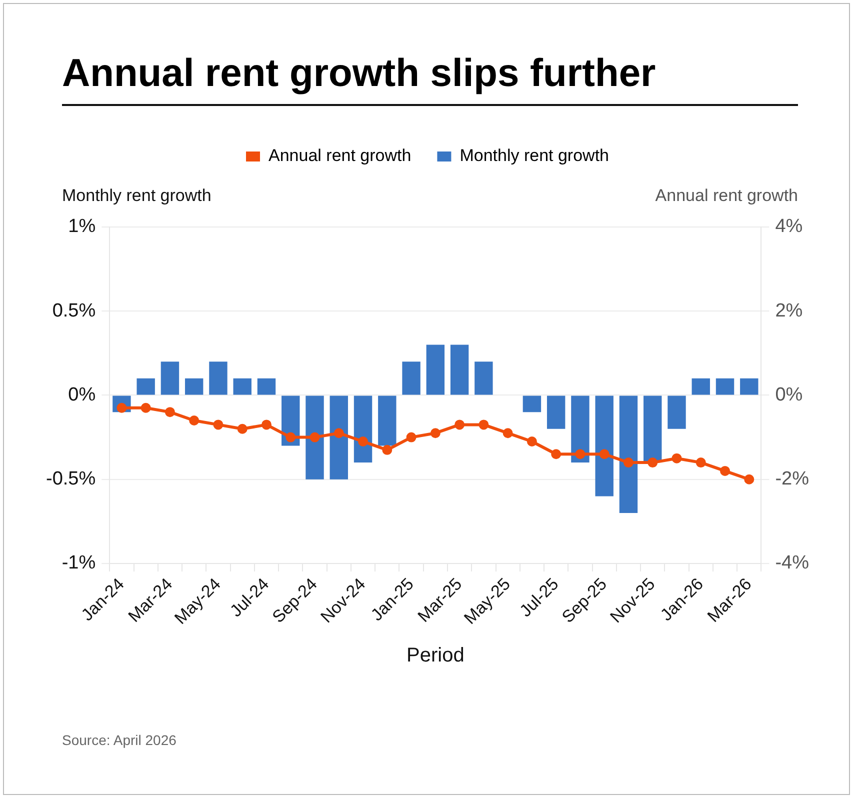  What do you see at coordinates (792, 479) in the screenshot?
I see `y2-tick-label: -2%` at bounding box center [792, 479].